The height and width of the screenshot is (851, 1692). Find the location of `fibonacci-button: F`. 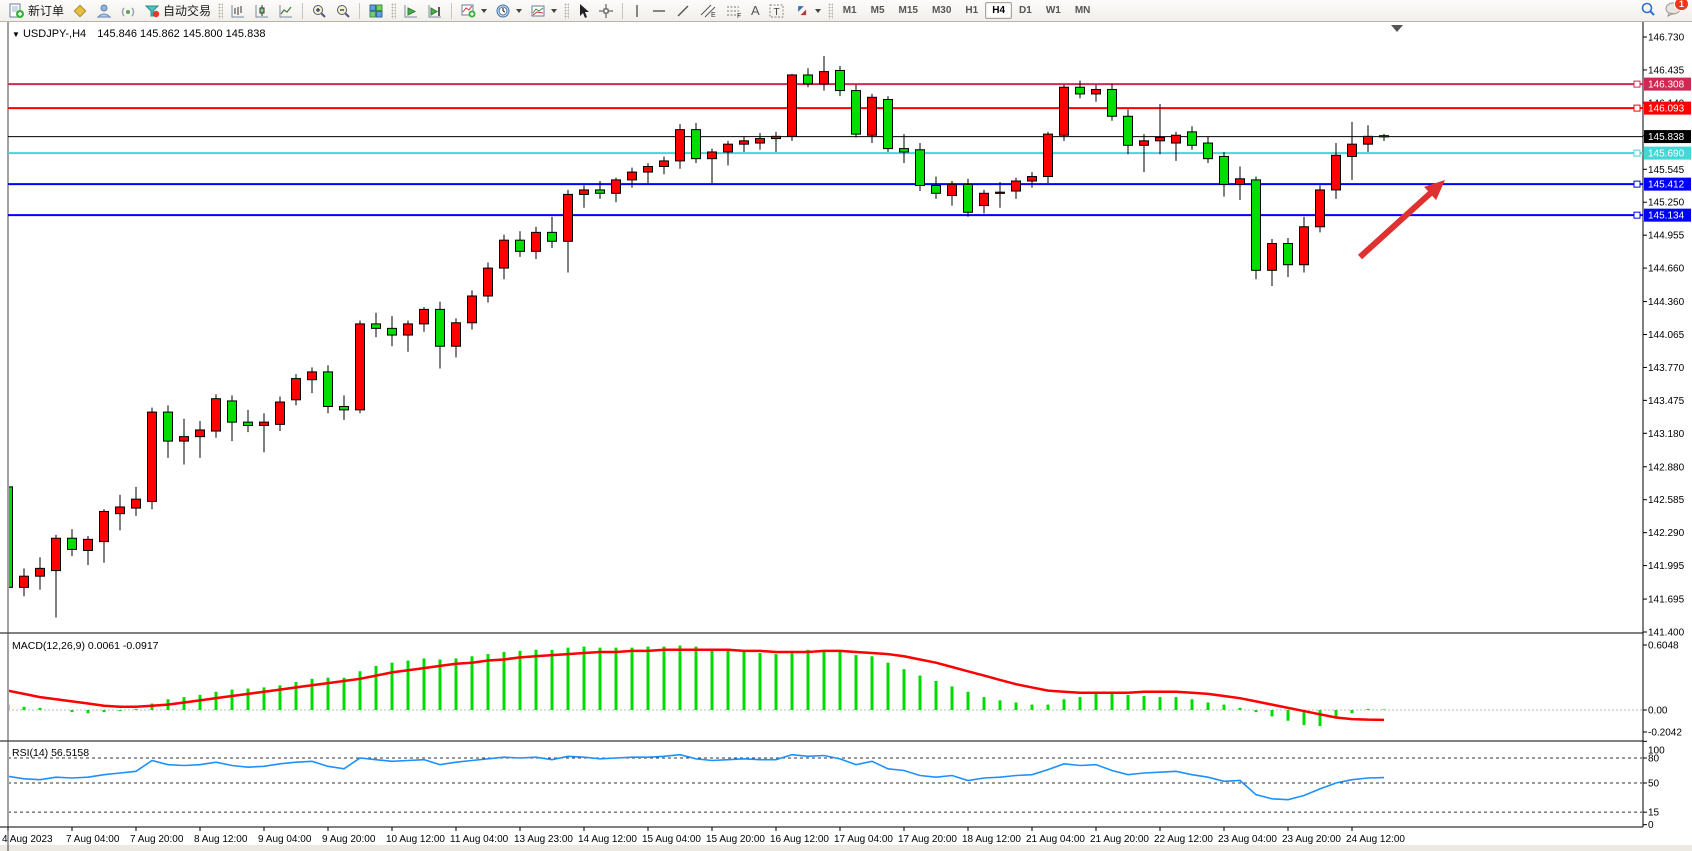

fibonacci-button: F is located at coordinates (734, 10).